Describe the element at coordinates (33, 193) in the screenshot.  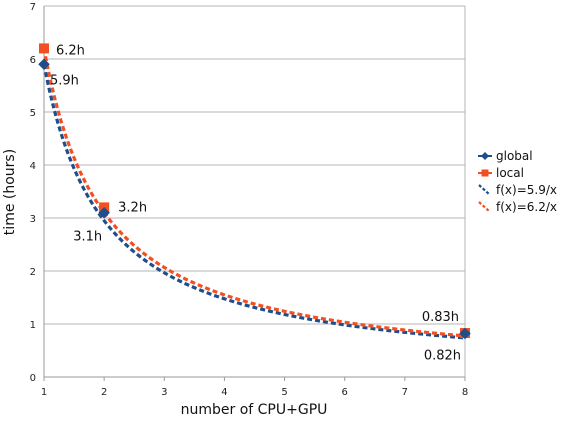
I see `y-axis-ticks: 0 1 2 3 4 5 6 7` at that location.